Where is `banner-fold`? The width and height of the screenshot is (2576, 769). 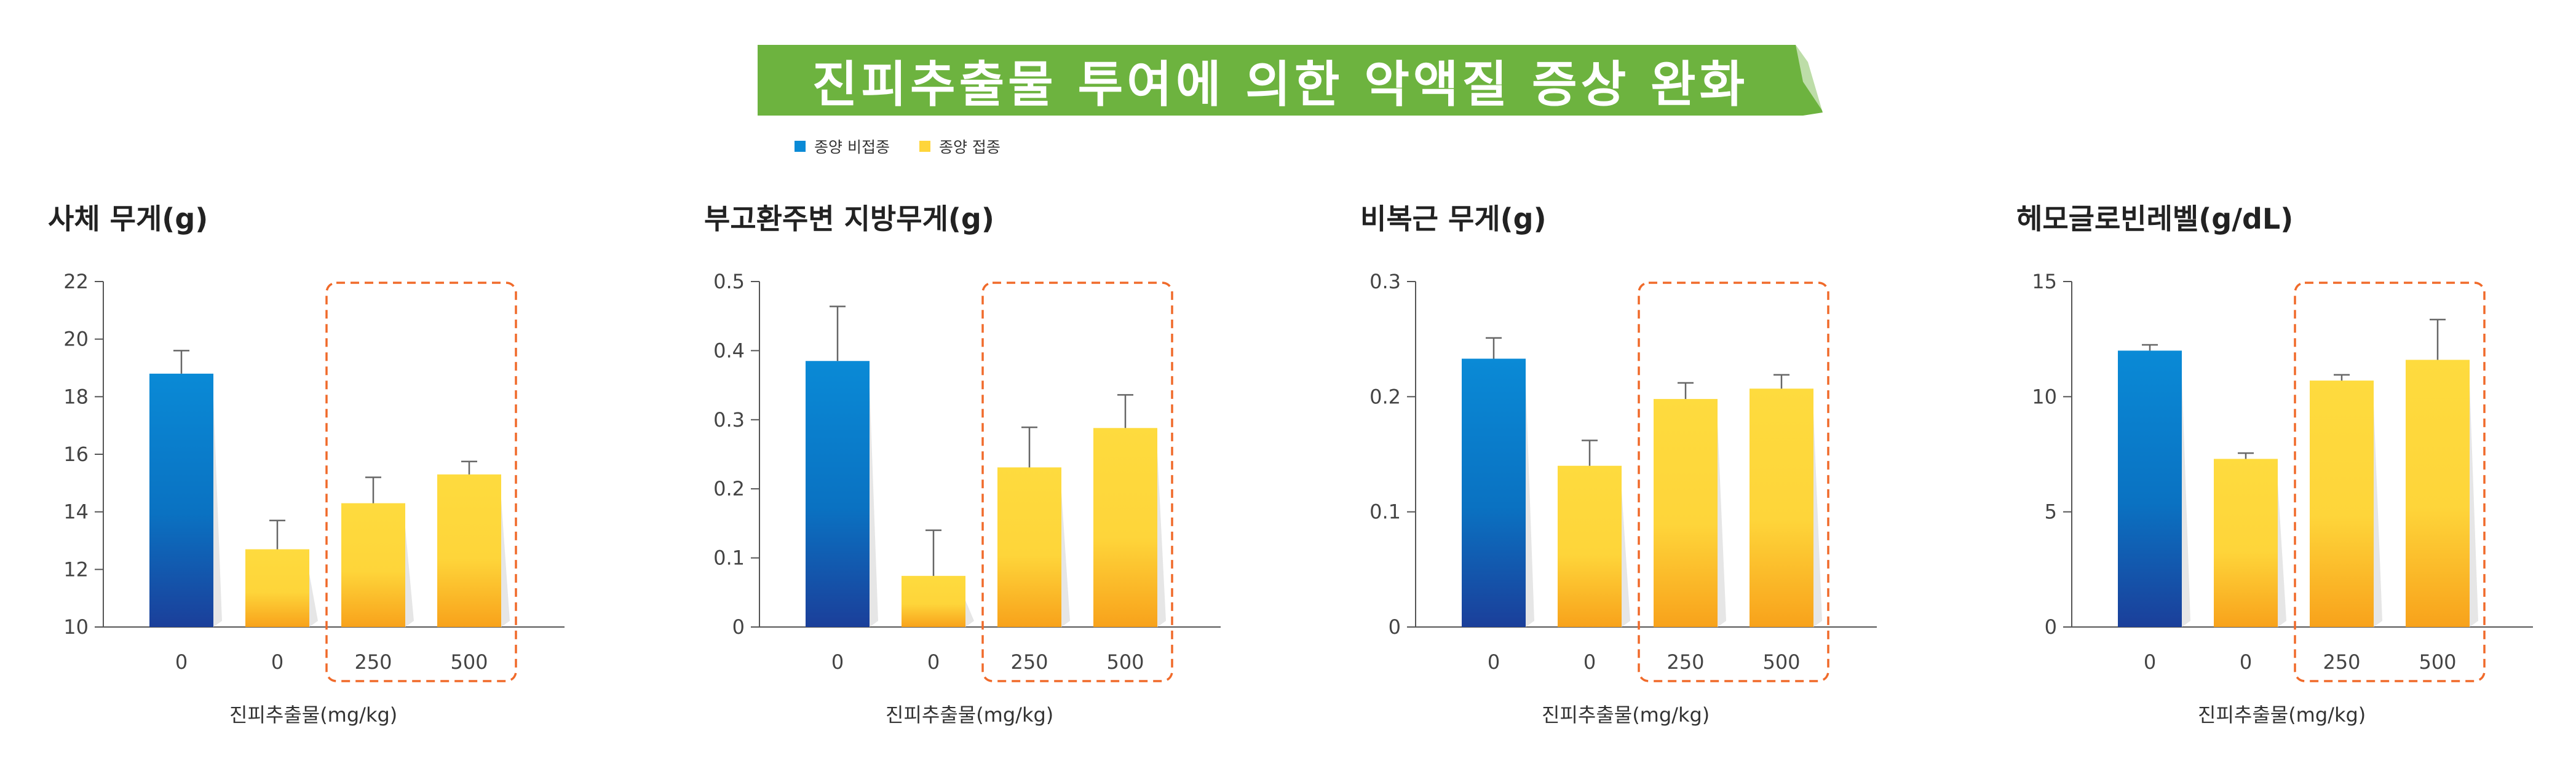
banner-fold is located at coordinates (1810, 78).